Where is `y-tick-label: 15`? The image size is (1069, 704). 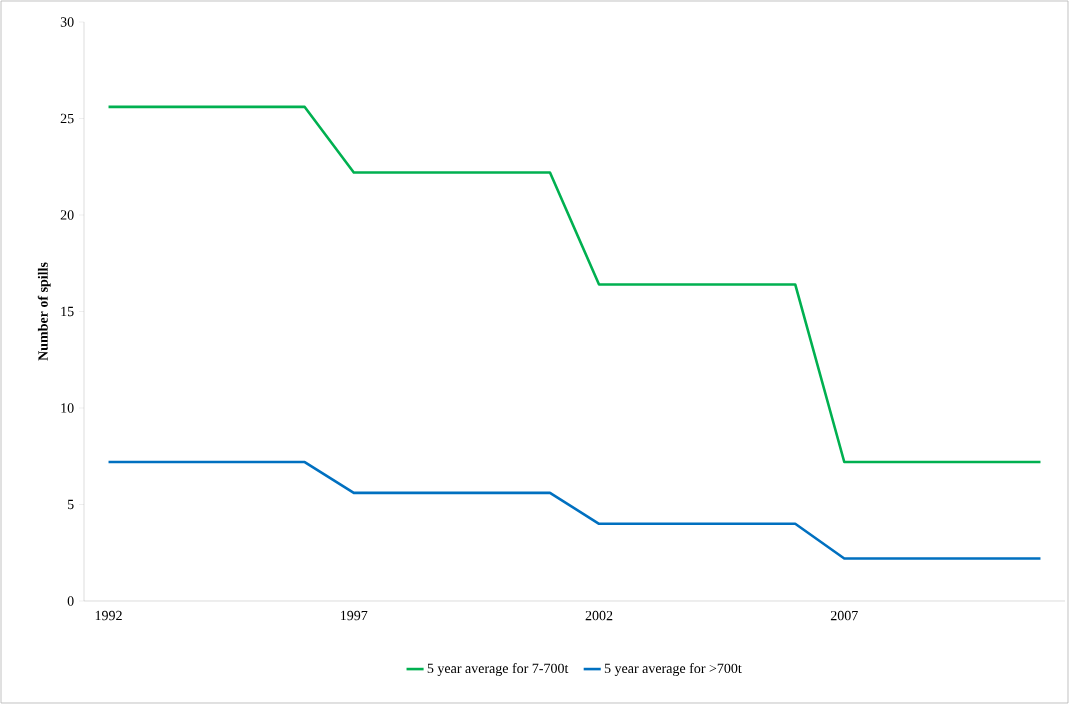
y-tick-label: 15 is located at coordinates (67, 311).